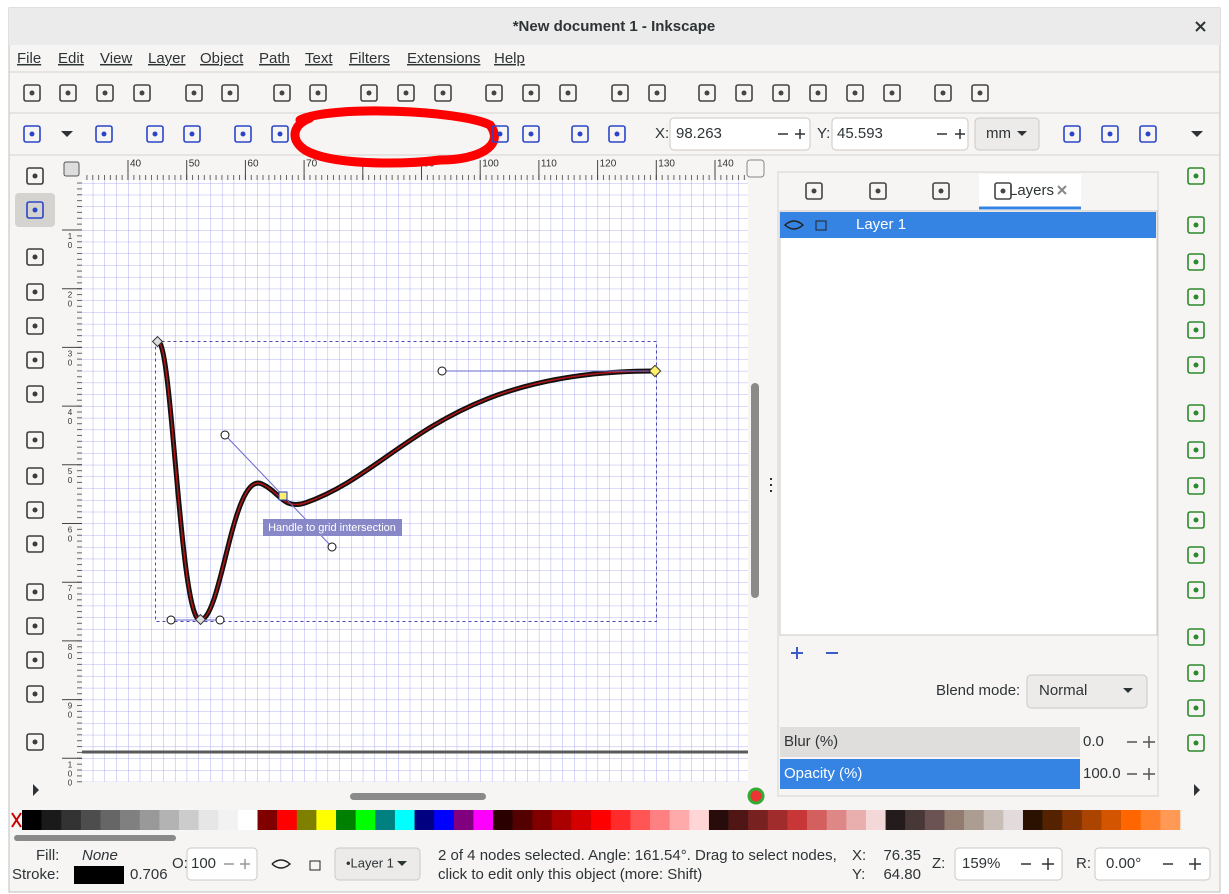 This screenshot has width=1229, height=894. I want to click on menu-item: Path, so click(274, 58).